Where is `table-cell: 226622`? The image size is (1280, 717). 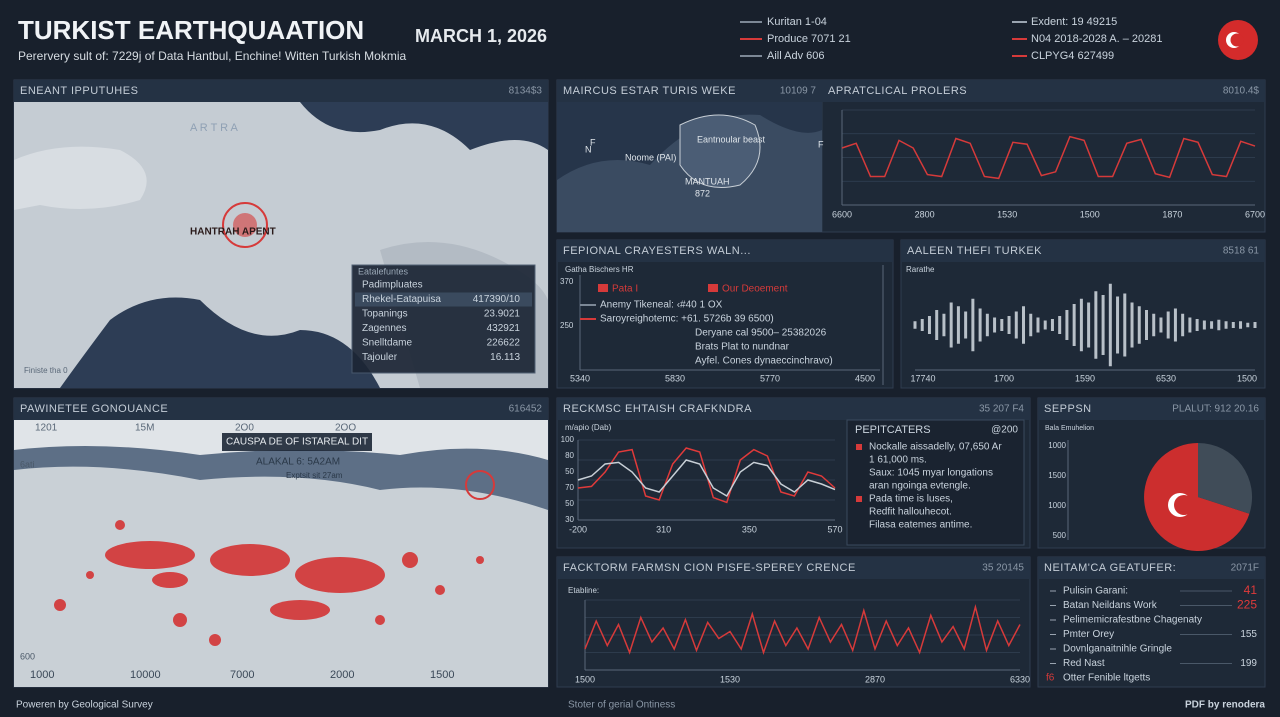 table-cell: 226622 is located at coordinates (504, 343).